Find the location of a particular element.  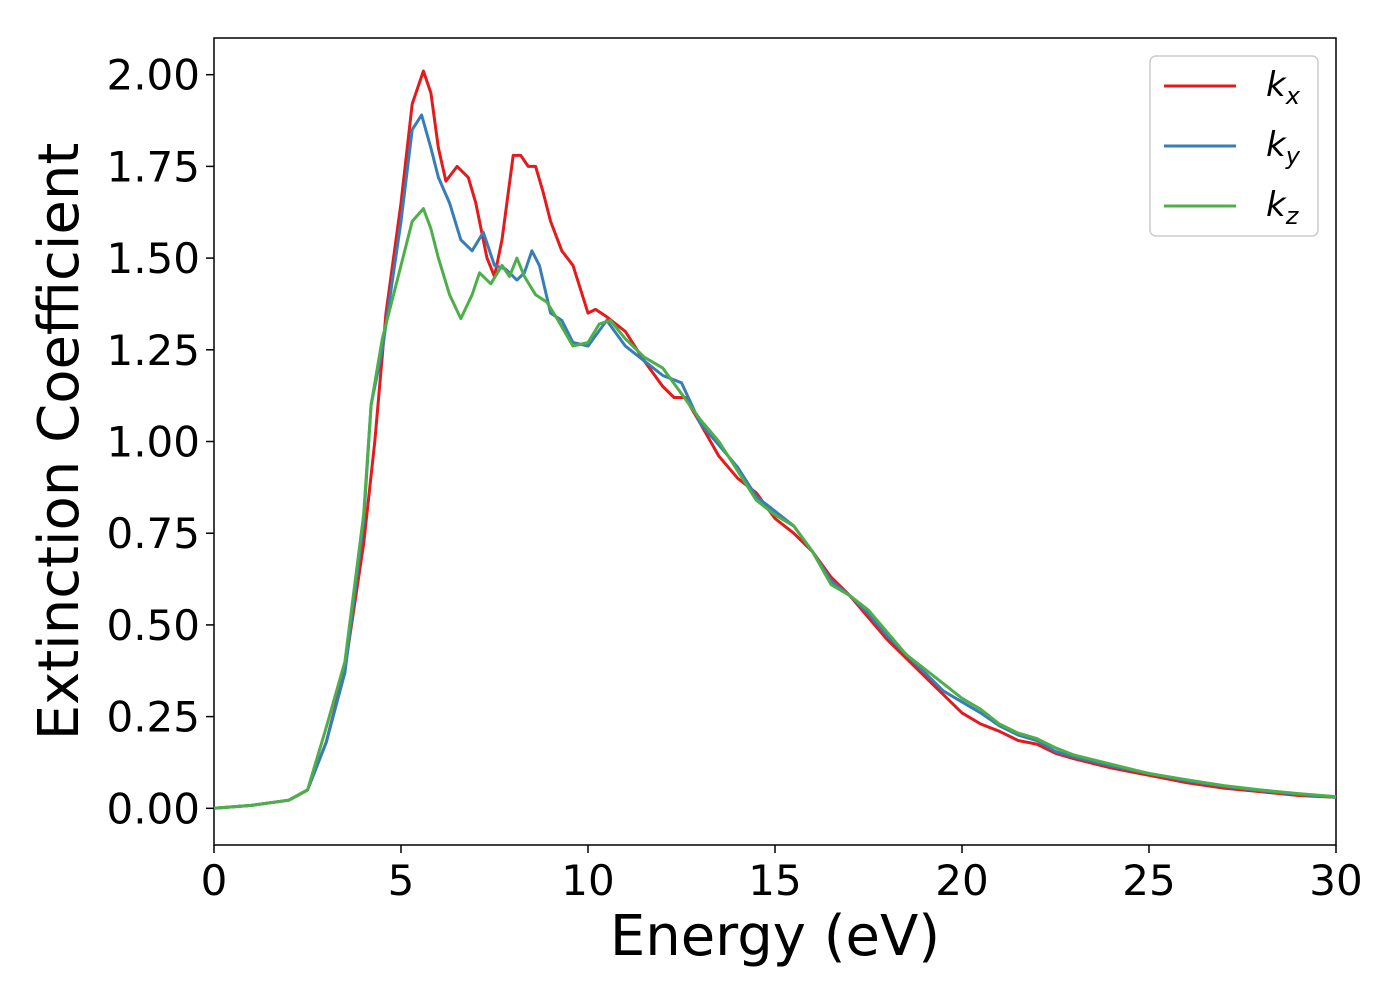

legend-label-kz: kz is located at coordinates (1283, 207).